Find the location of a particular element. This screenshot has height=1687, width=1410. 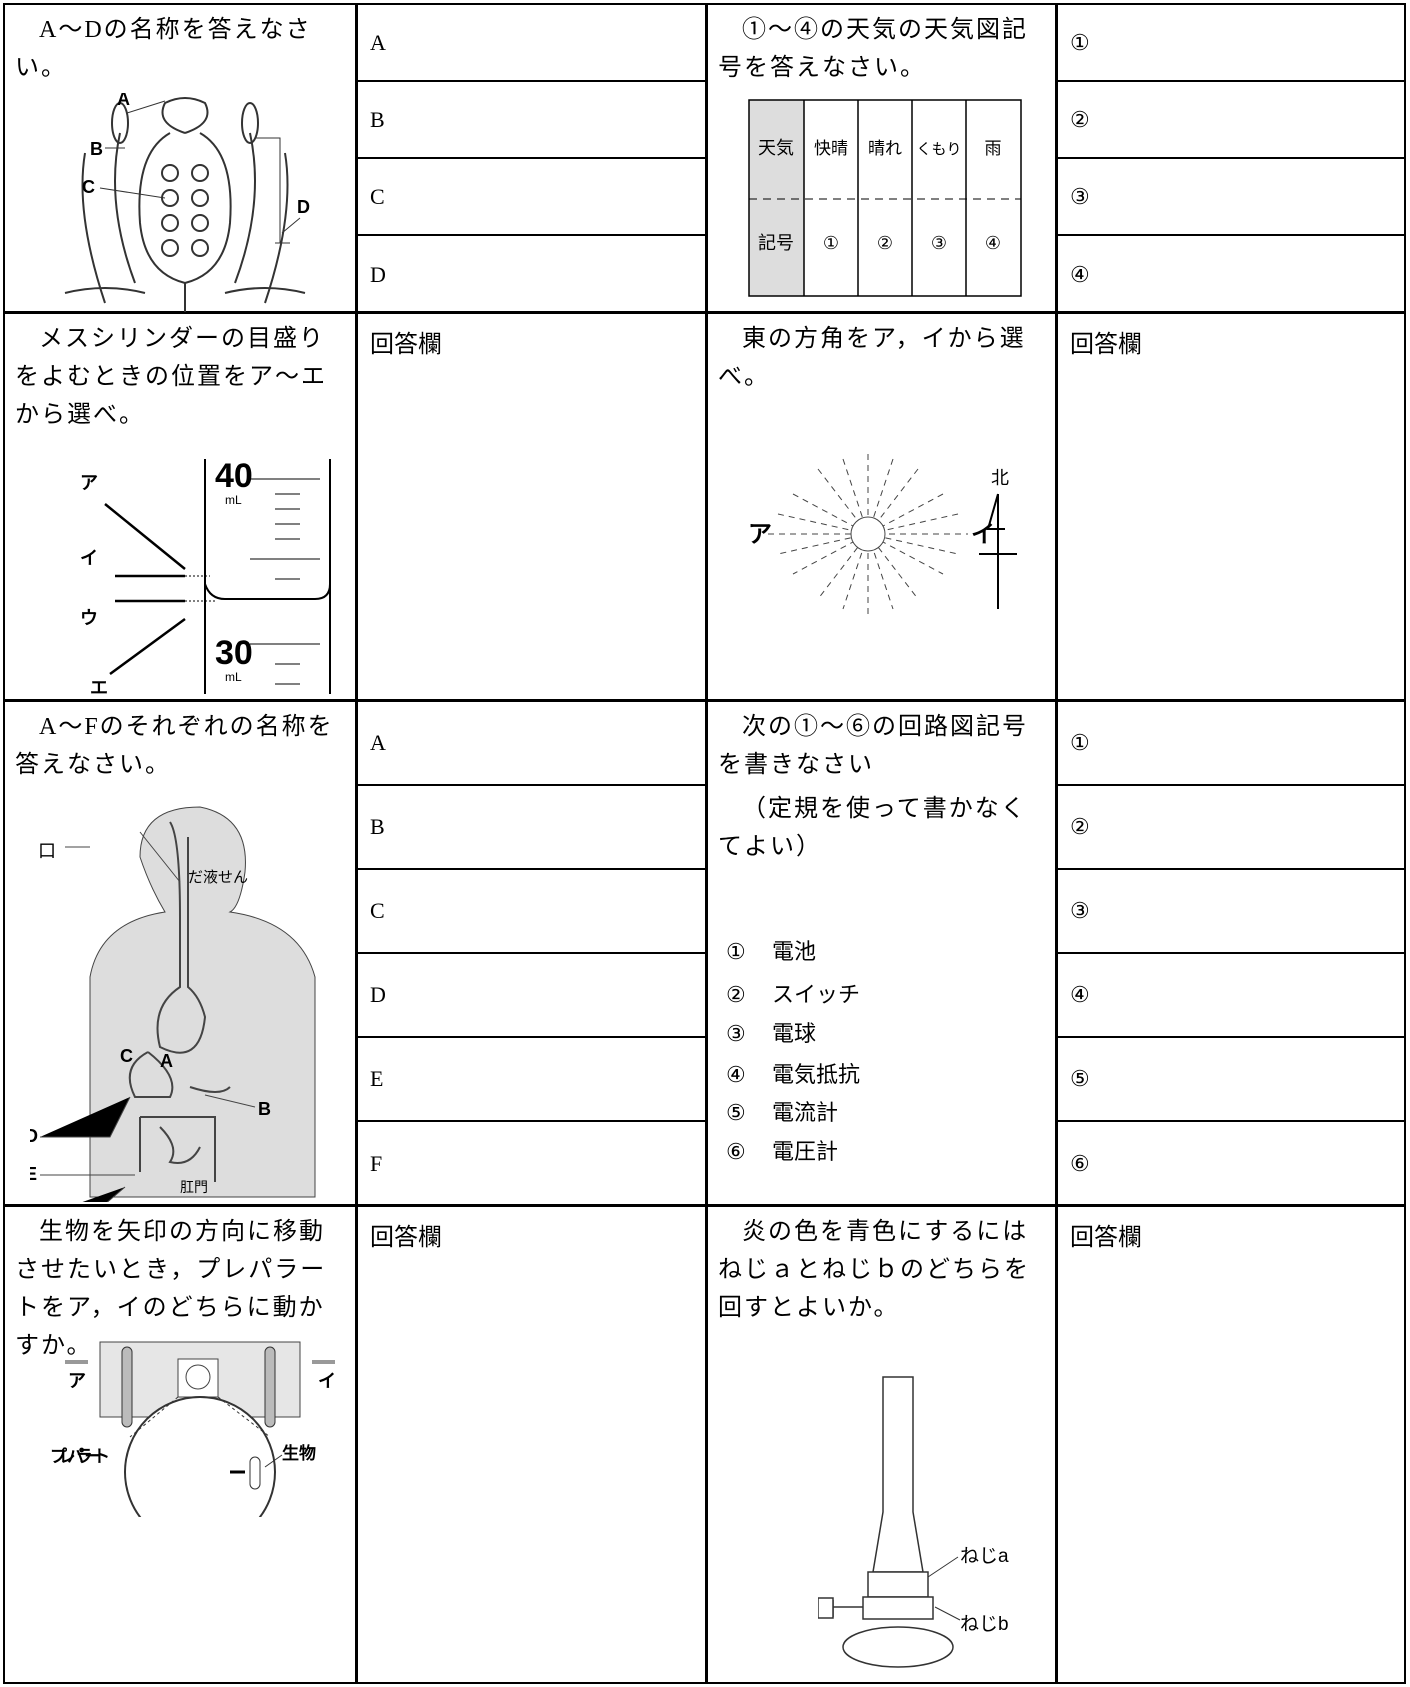

item-name: 電圧計 is located at coordinates (805, 1151).